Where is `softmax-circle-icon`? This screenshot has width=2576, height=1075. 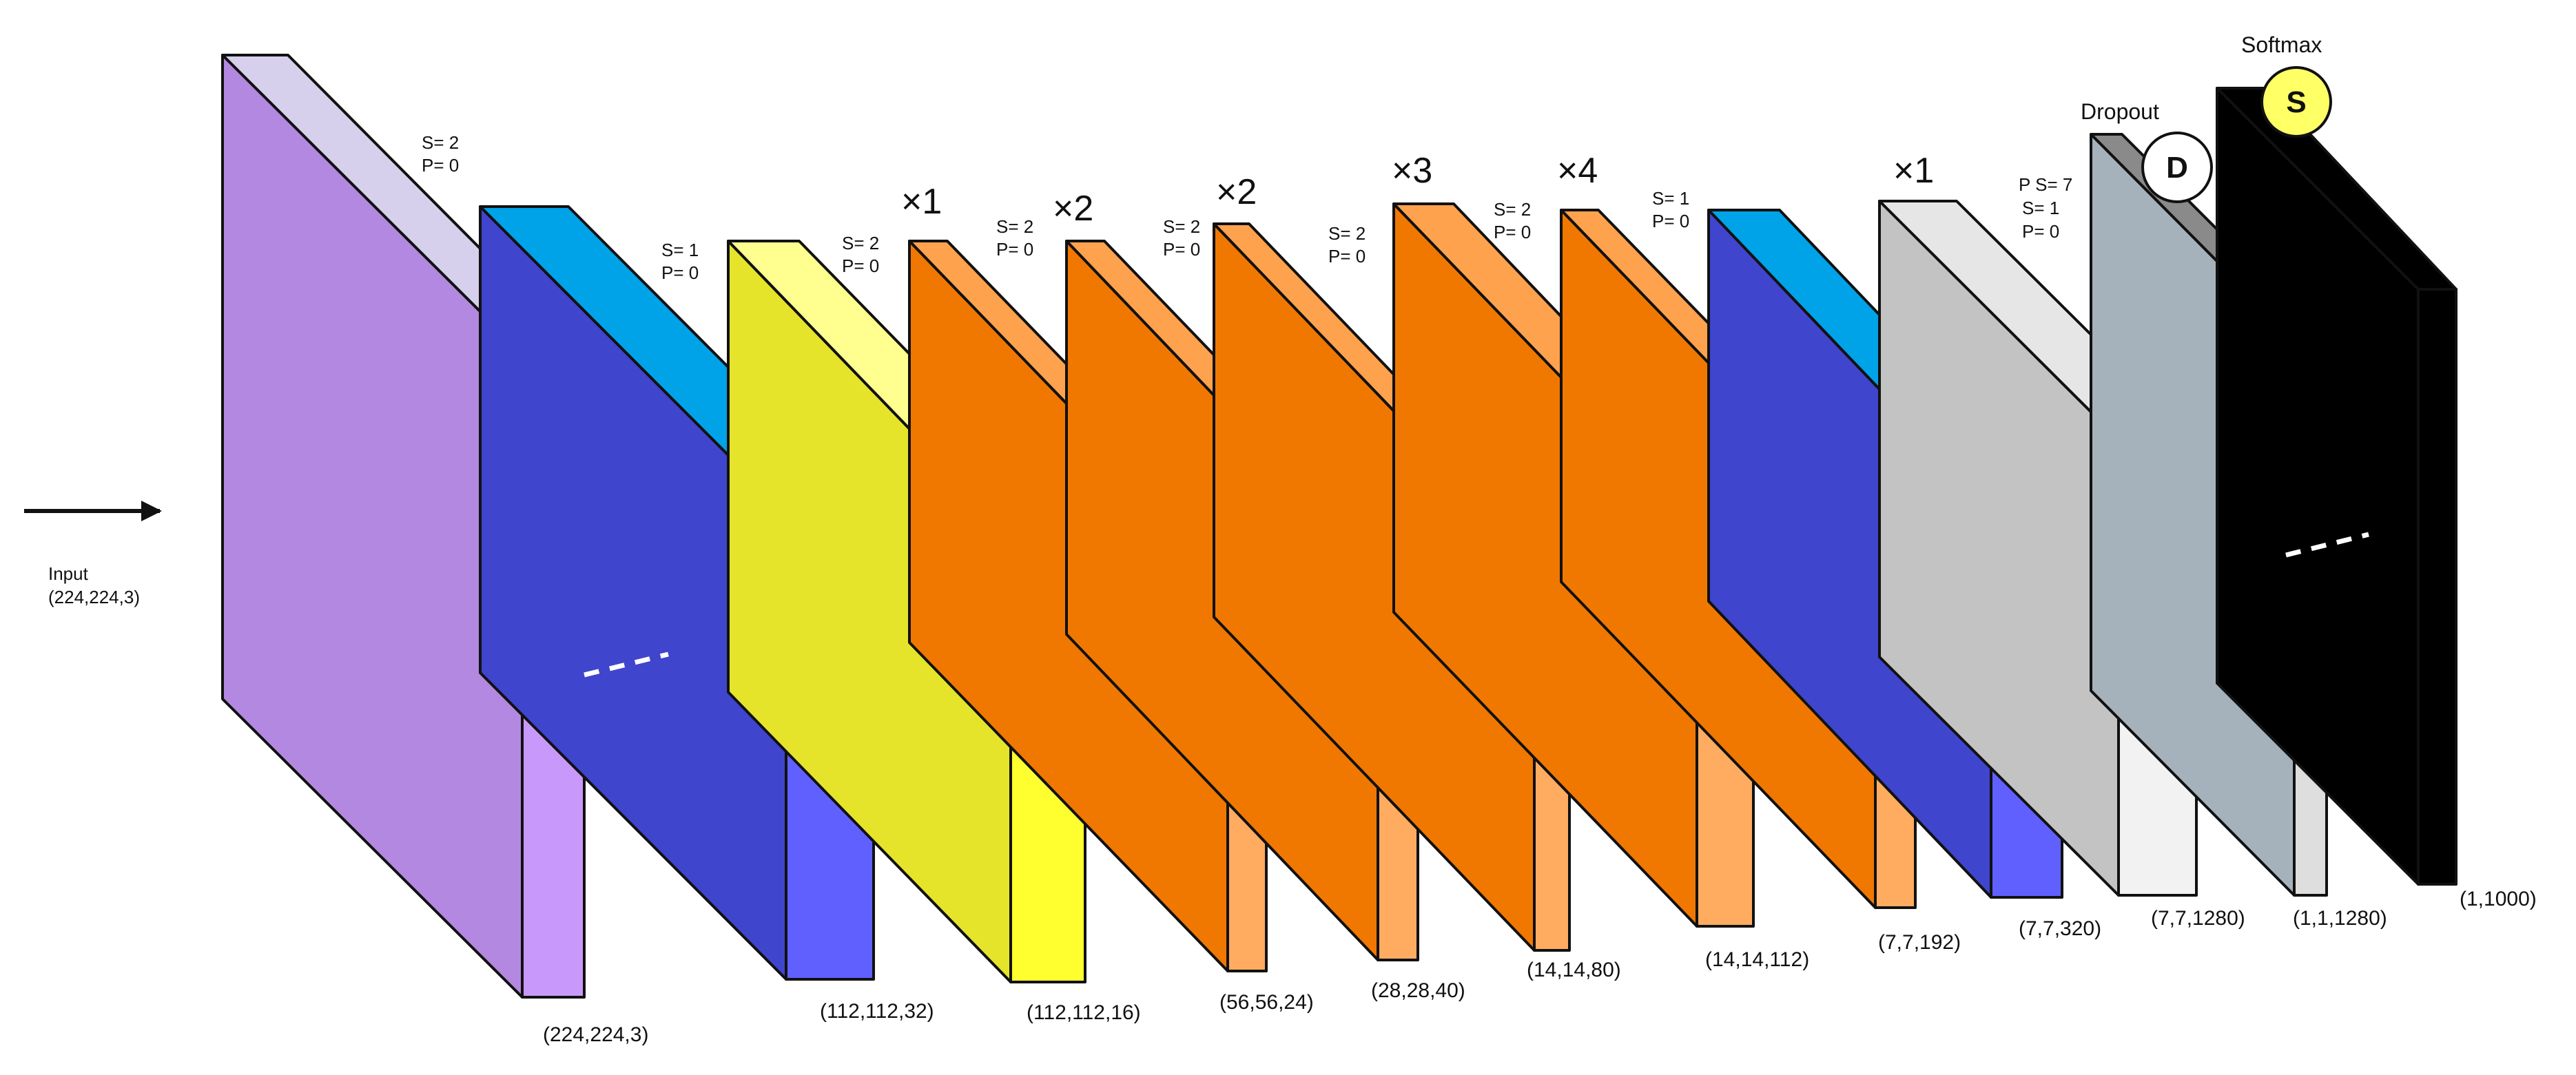
softmax-circle-icon is located at coordinates (2296, 102).